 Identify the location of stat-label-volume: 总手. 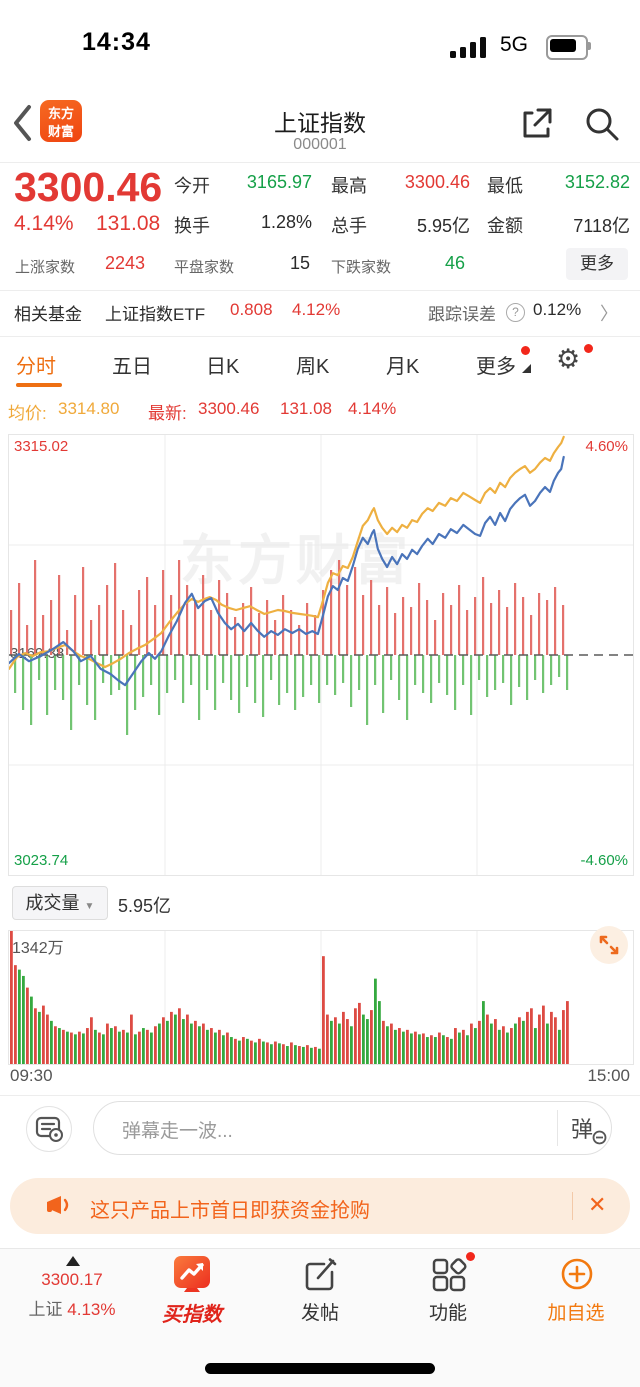
(349, 226).